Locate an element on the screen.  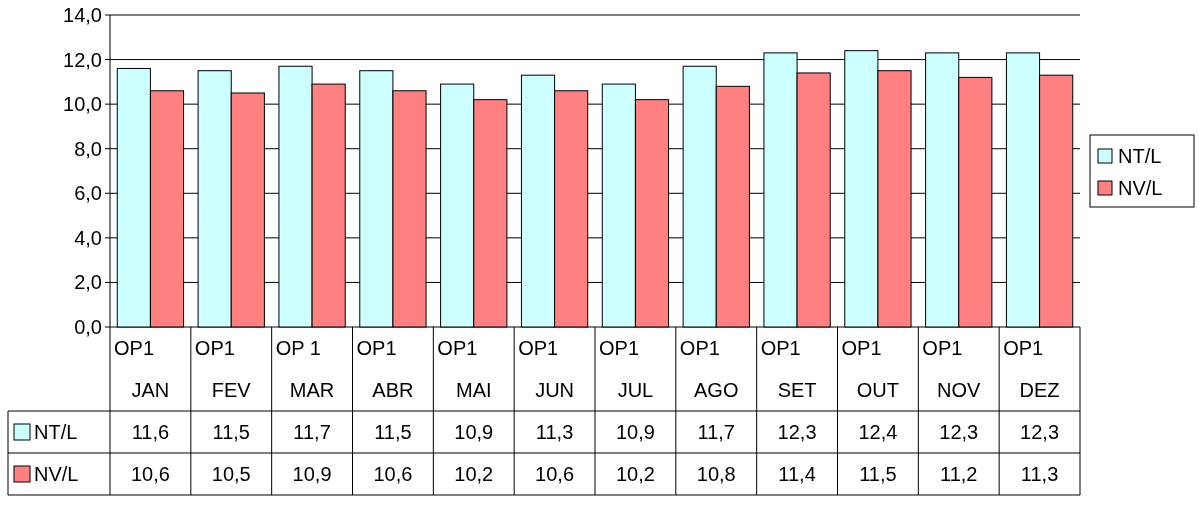
x-tick-label: OP1 DEZ is located at coordinates (1031, 369).